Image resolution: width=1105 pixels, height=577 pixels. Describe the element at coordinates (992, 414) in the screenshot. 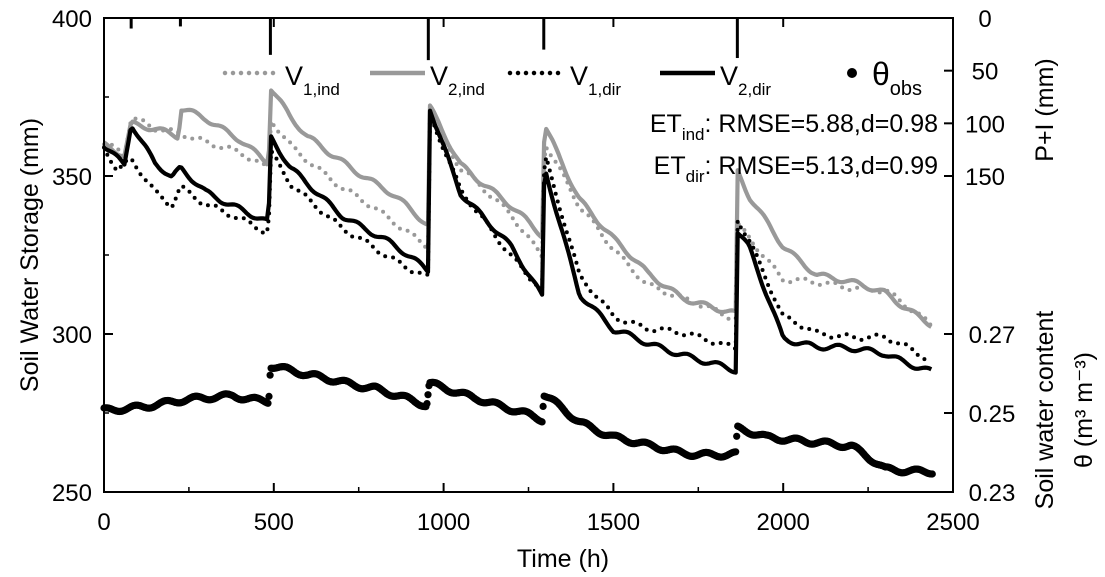

I see `y-right-theta-tick-label: 0.25` at that location.